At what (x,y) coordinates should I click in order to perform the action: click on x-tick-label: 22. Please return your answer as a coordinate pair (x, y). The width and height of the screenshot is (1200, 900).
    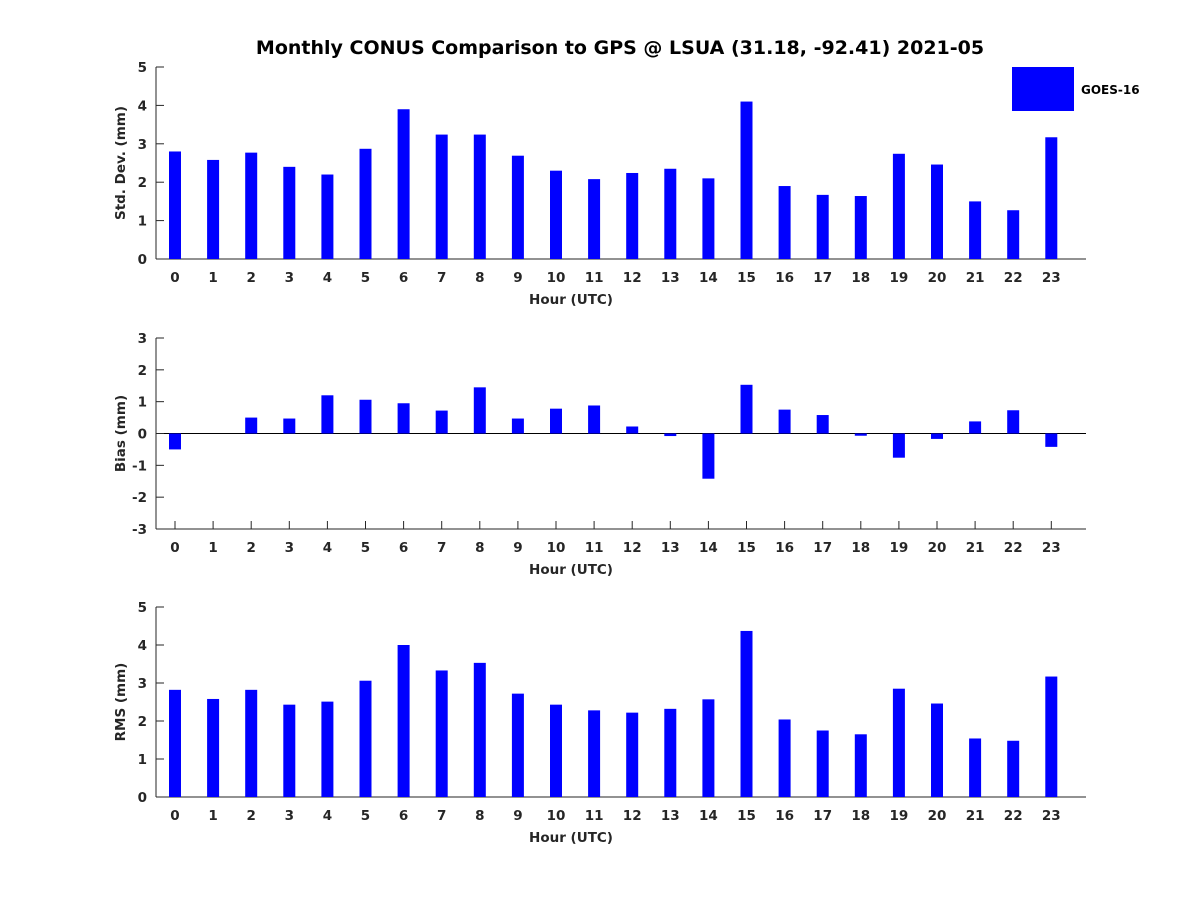
    Looking at the image, I should click on (1013, 548).